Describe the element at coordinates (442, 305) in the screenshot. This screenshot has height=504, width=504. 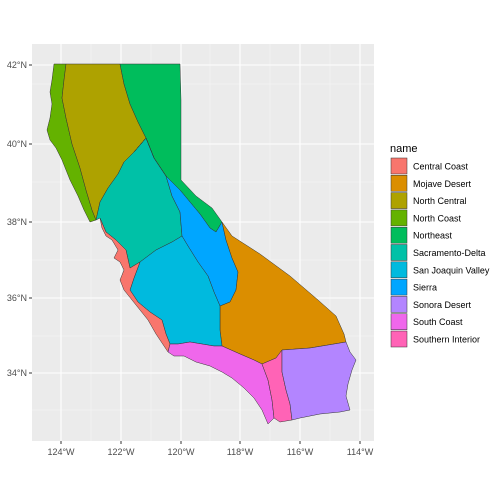
I see `legend-label: Sonora Desert` at that location.